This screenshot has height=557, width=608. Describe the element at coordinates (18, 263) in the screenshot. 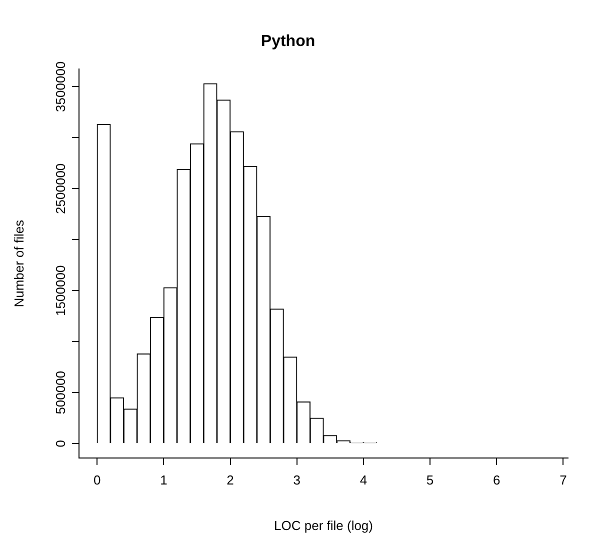

I see `y-axis-title: Number of files` at that location.